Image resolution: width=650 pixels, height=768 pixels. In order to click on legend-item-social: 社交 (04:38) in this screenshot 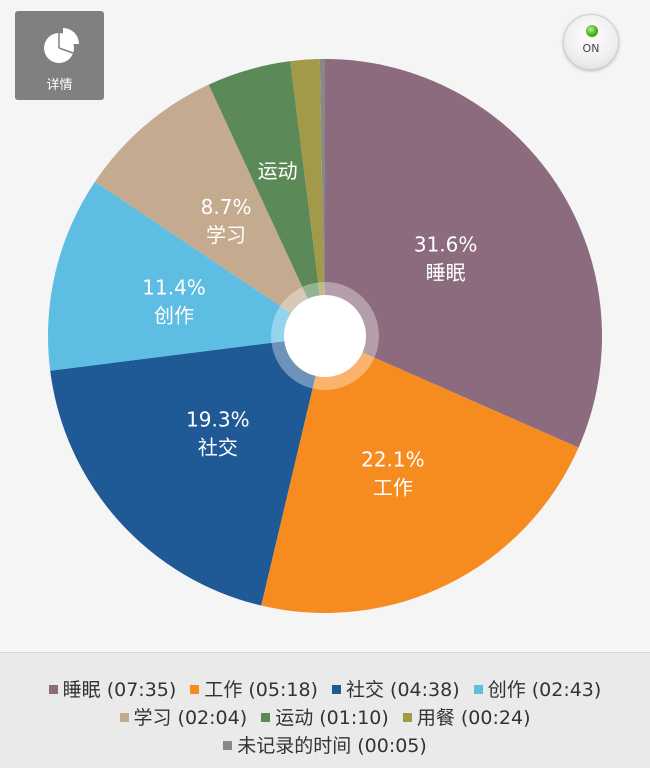, I will do `click(396, 688)`.